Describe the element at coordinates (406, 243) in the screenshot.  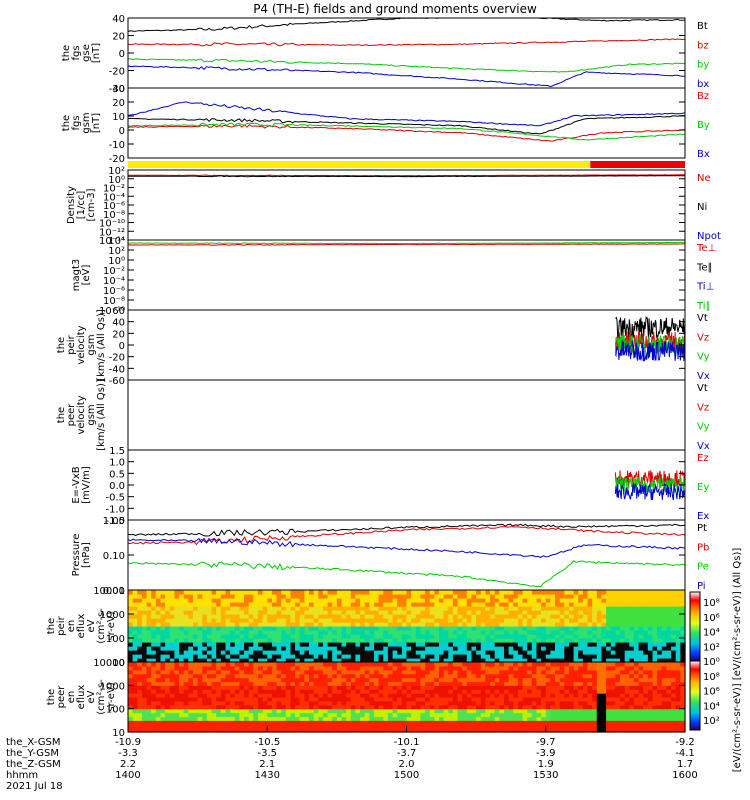
I see `temperature-series-Ti∥` at that location.